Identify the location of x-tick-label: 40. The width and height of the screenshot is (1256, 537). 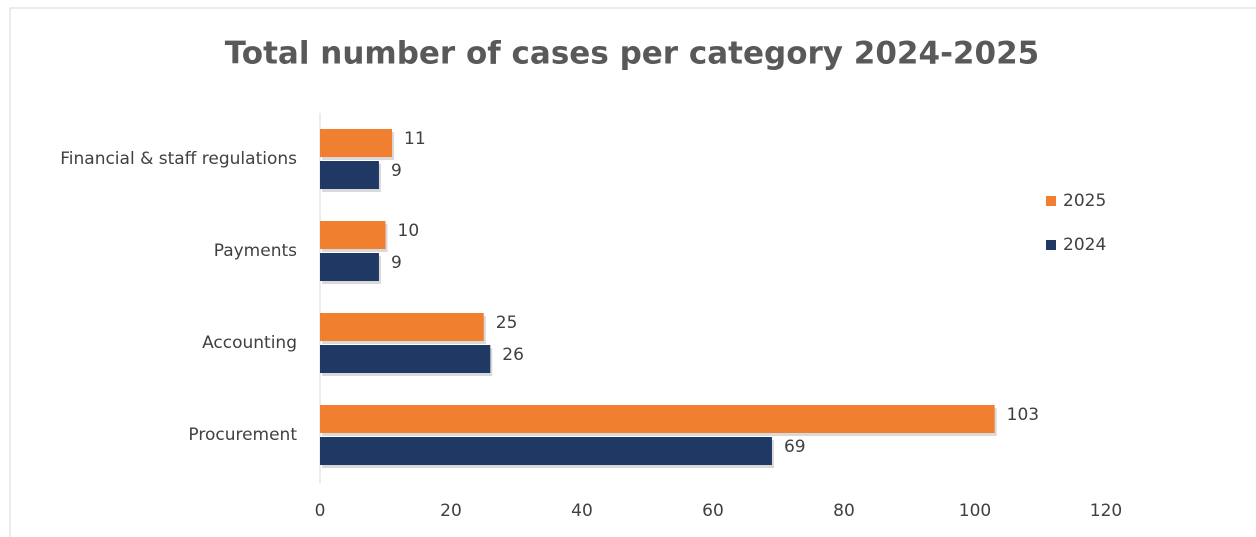
(582, 511).